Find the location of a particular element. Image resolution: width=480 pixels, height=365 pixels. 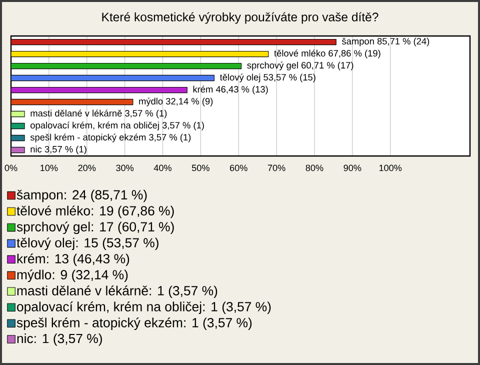

data-label: nic 3,57 % (1) is located at coordinates (58, 150).